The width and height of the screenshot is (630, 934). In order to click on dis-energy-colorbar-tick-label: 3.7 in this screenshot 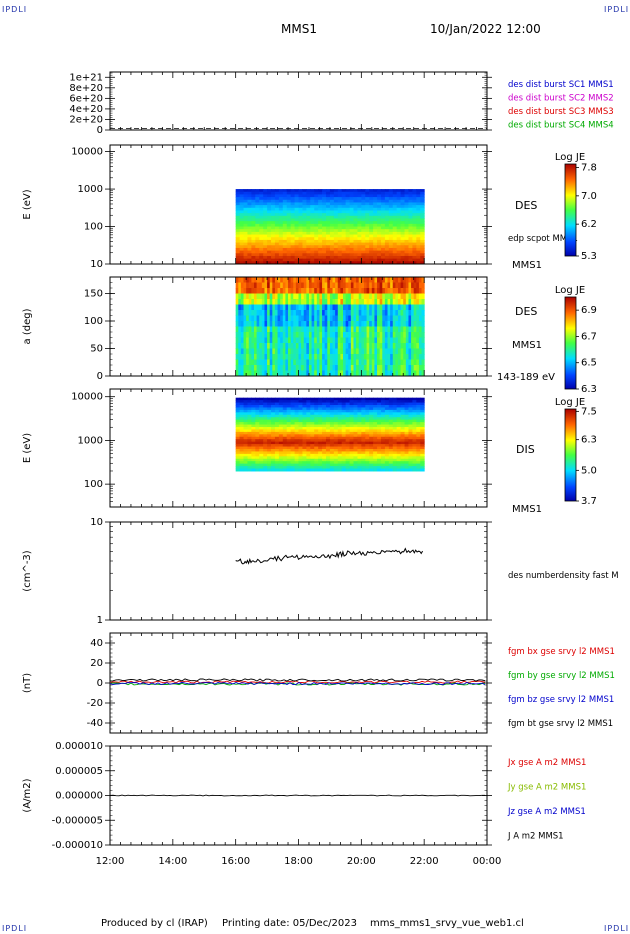, I will do `click(589, 501)`.